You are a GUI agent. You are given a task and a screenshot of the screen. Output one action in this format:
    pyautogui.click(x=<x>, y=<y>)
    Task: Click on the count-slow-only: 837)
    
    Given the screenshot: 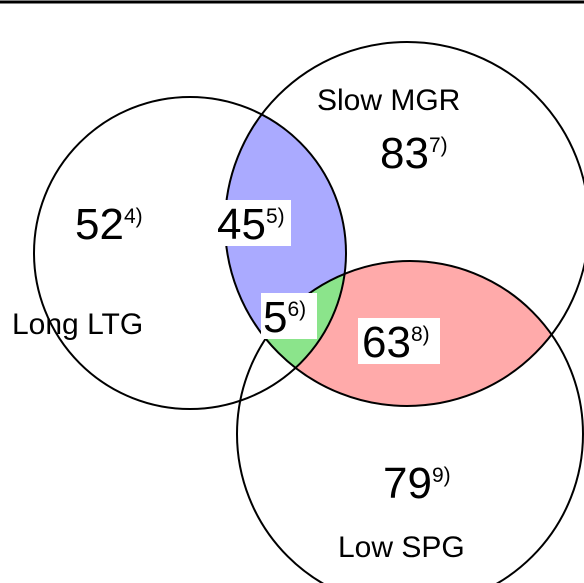 What is the action you would take?
    pyautogui.click(x=414, y=153)
    